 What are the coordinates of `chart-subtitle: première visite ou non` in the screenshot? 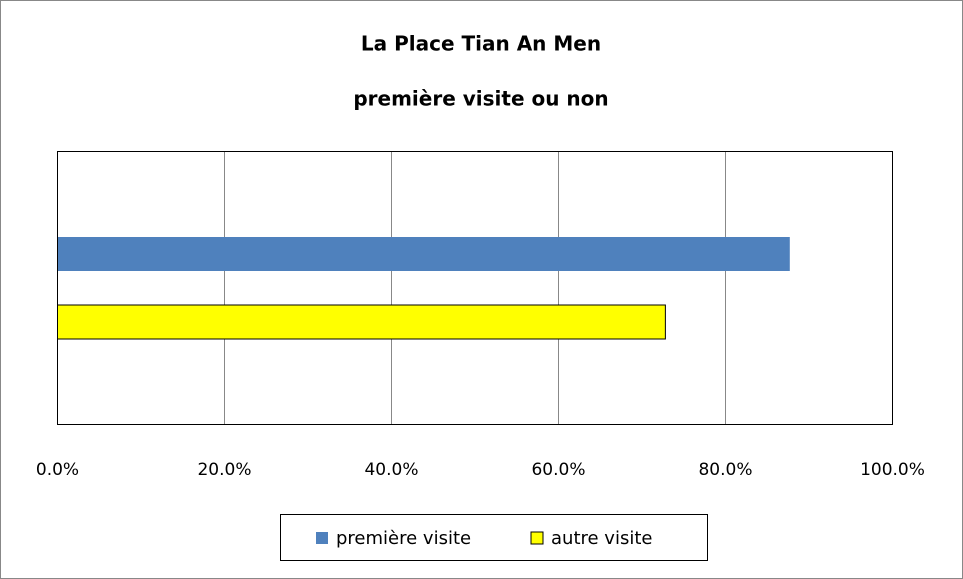 It's located at (480, 99).